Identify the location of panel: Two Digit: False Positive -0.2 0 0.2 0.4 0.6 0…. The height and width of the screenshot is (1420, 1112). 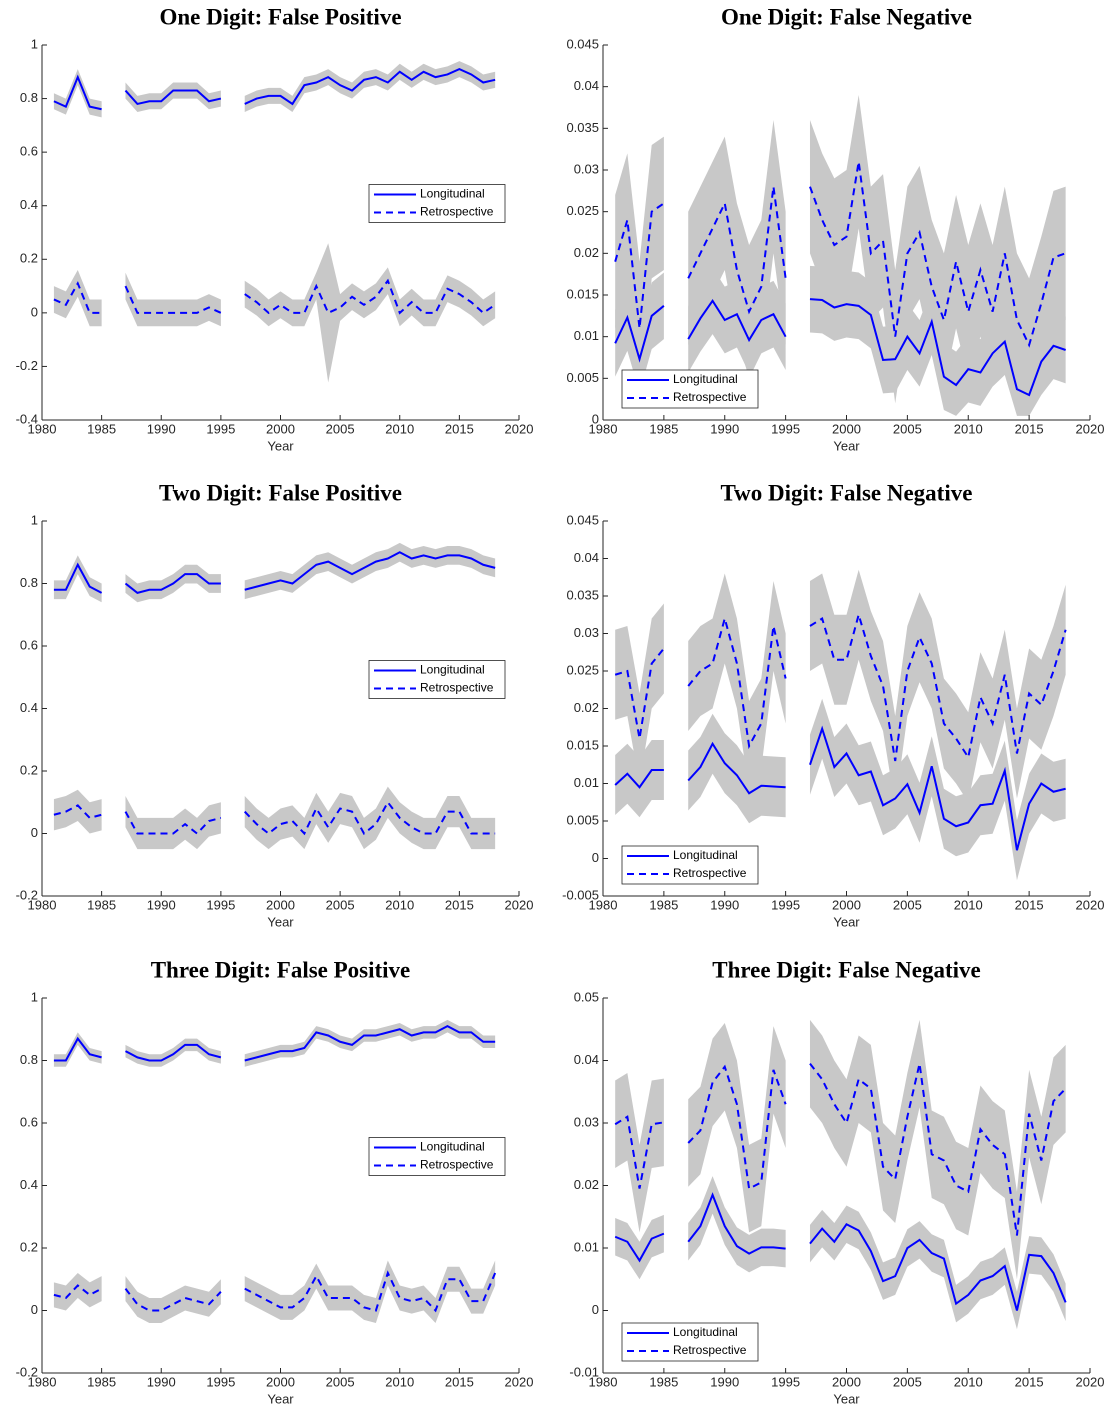
(275, 704).